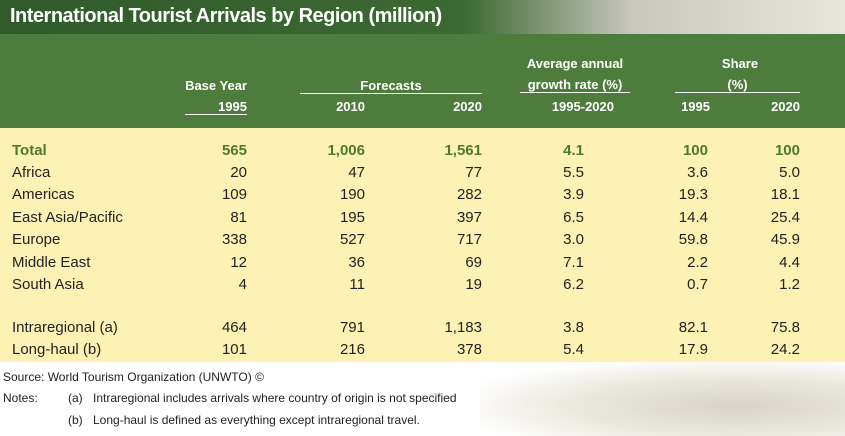  I want to click on cell: 1,183, so click(463, 327).